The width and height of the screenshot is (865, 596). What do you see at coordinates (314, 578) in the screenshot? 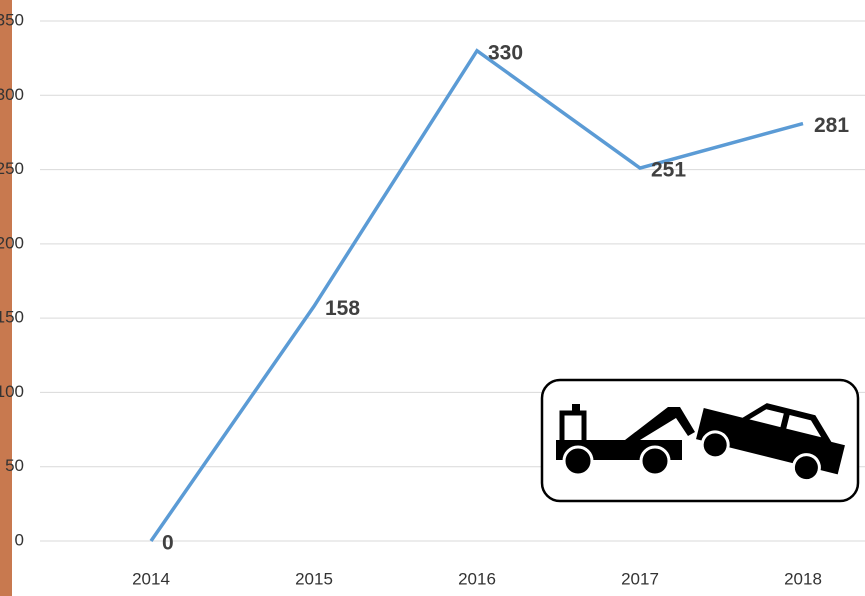
I see `x-tick-label: 2015` at bounding box center [314, 578].